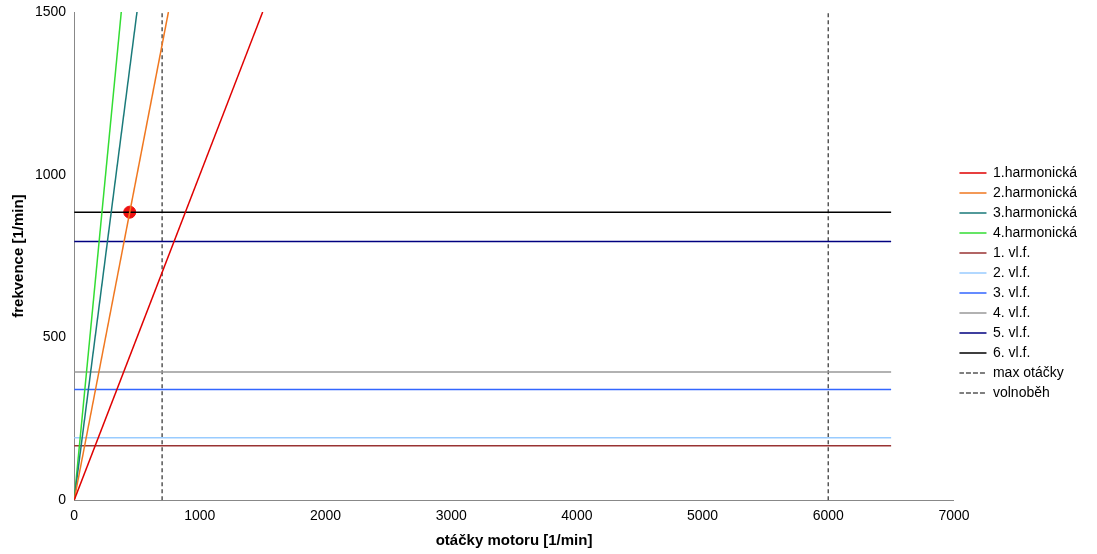  I want to click on x-tick-label: 2000, so click(325, 515).